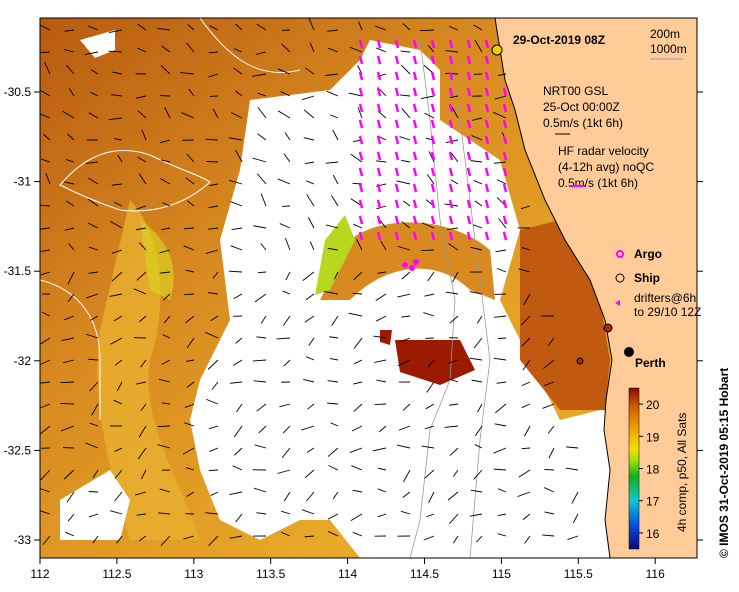 The height and width of the screenshot is (592, 739). What do you see at coordinates (653, 470) in the screenshot?
I see `colorbar-tick-label: 18` at bounding box center [653, 470].